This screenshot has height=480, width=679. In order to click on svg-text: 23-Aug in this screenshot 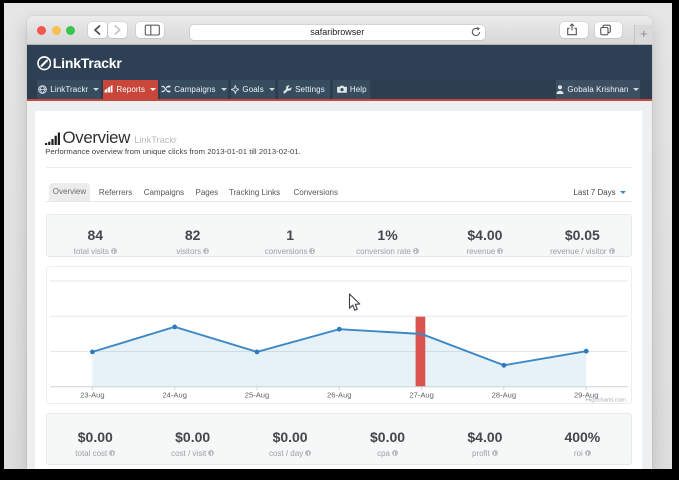, I will do `click(92, 395)`.